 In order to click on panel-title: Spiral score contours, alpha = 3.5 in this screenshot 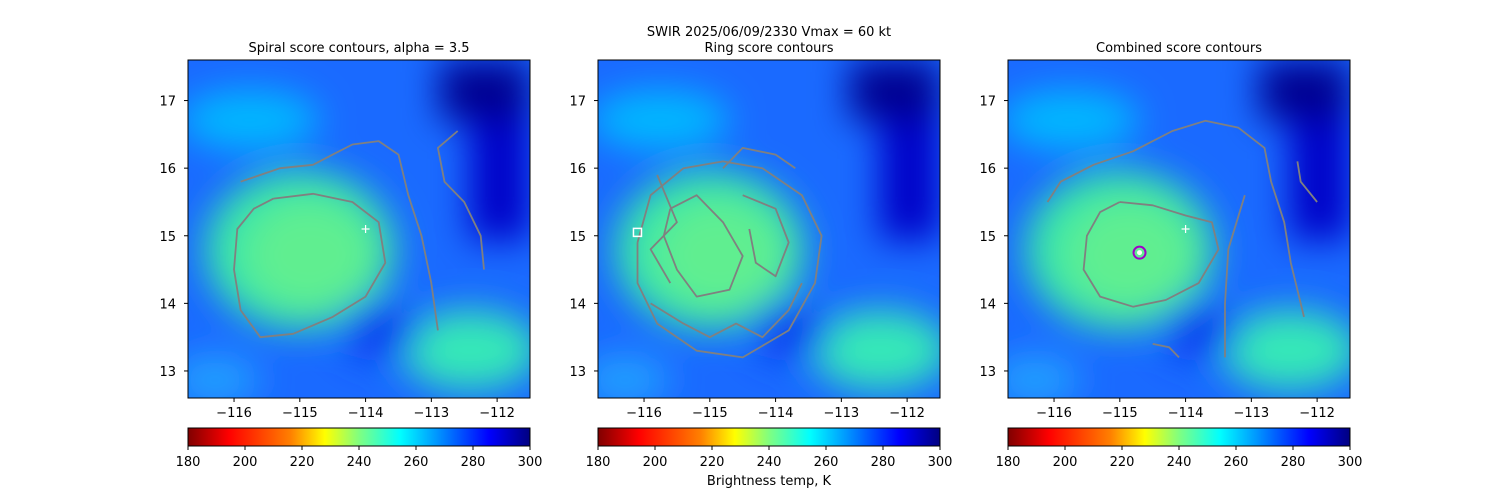, I will do `click(358, 48)`.